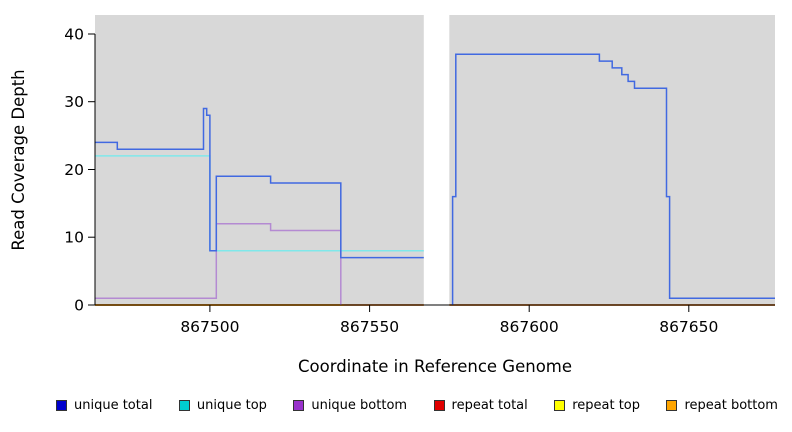 The image size is (792, 432). Describe the element at coordinates (18, 159) in the screenshot. I see `y-axis-label: Read Coverage Depth` at that location.